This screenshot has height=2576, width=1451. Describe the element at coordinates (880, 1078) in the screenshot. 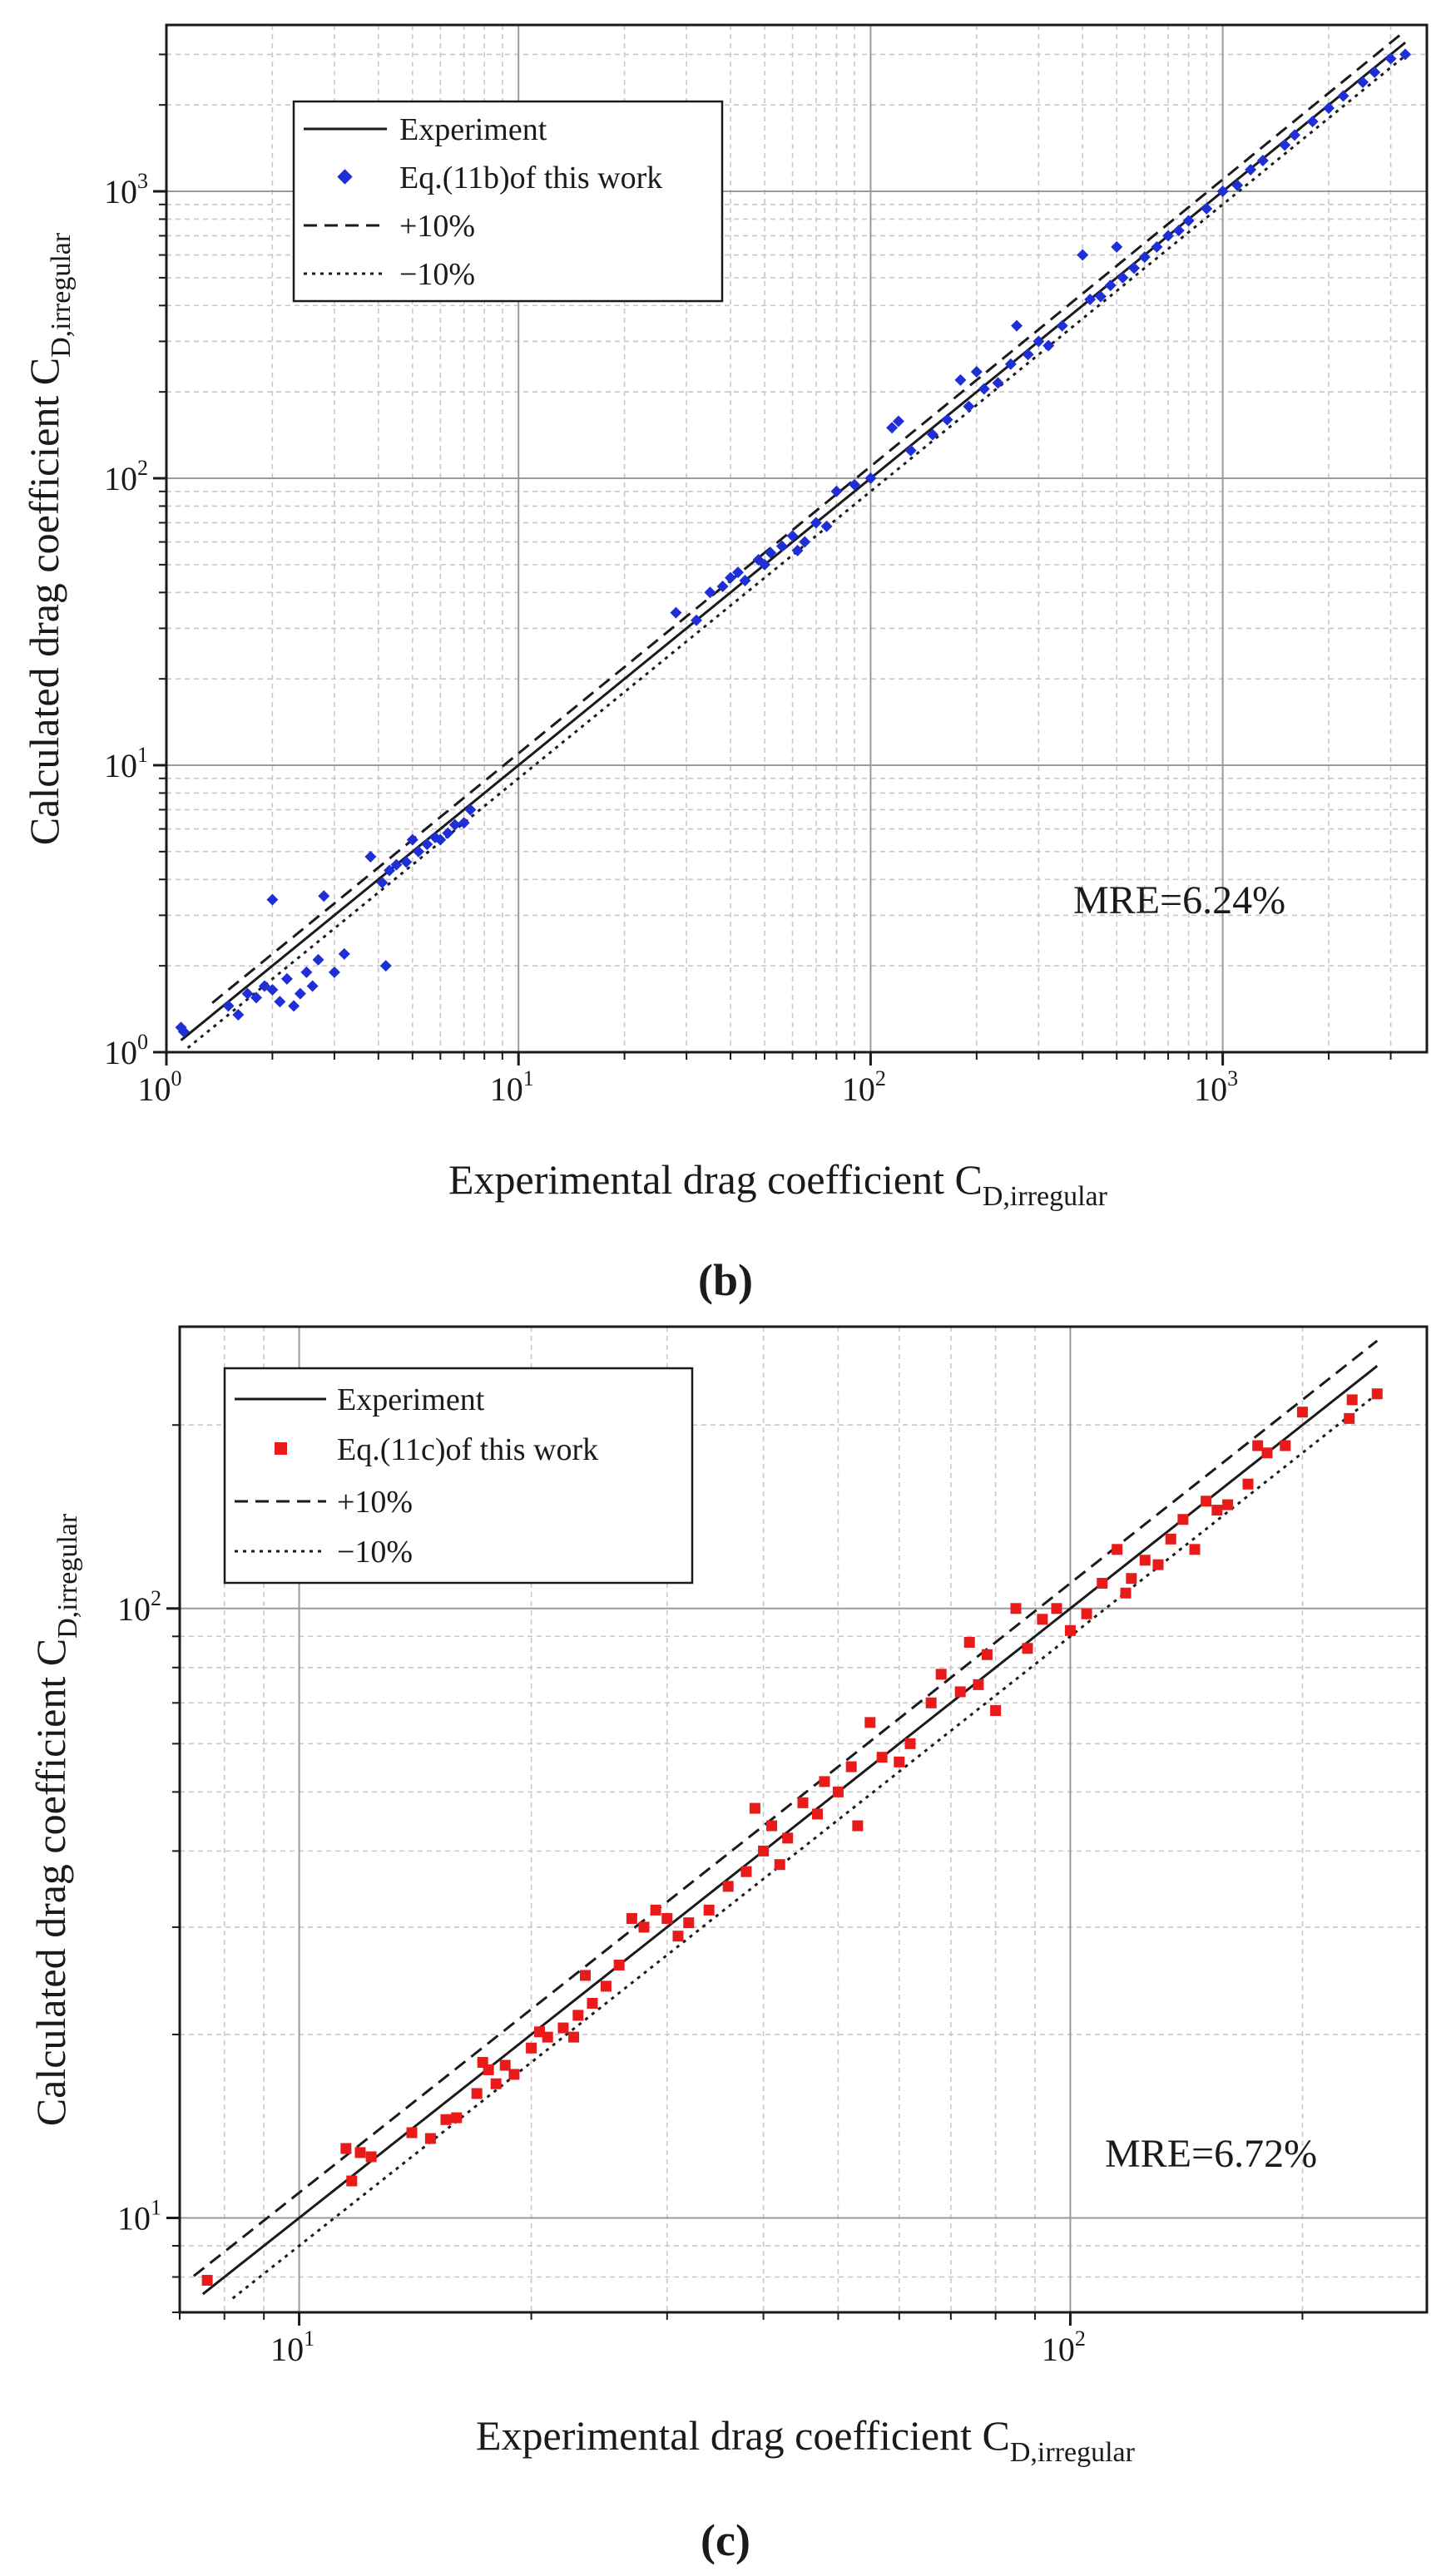

I see `panel-b-x-tick-label-exp: 2` at that location.